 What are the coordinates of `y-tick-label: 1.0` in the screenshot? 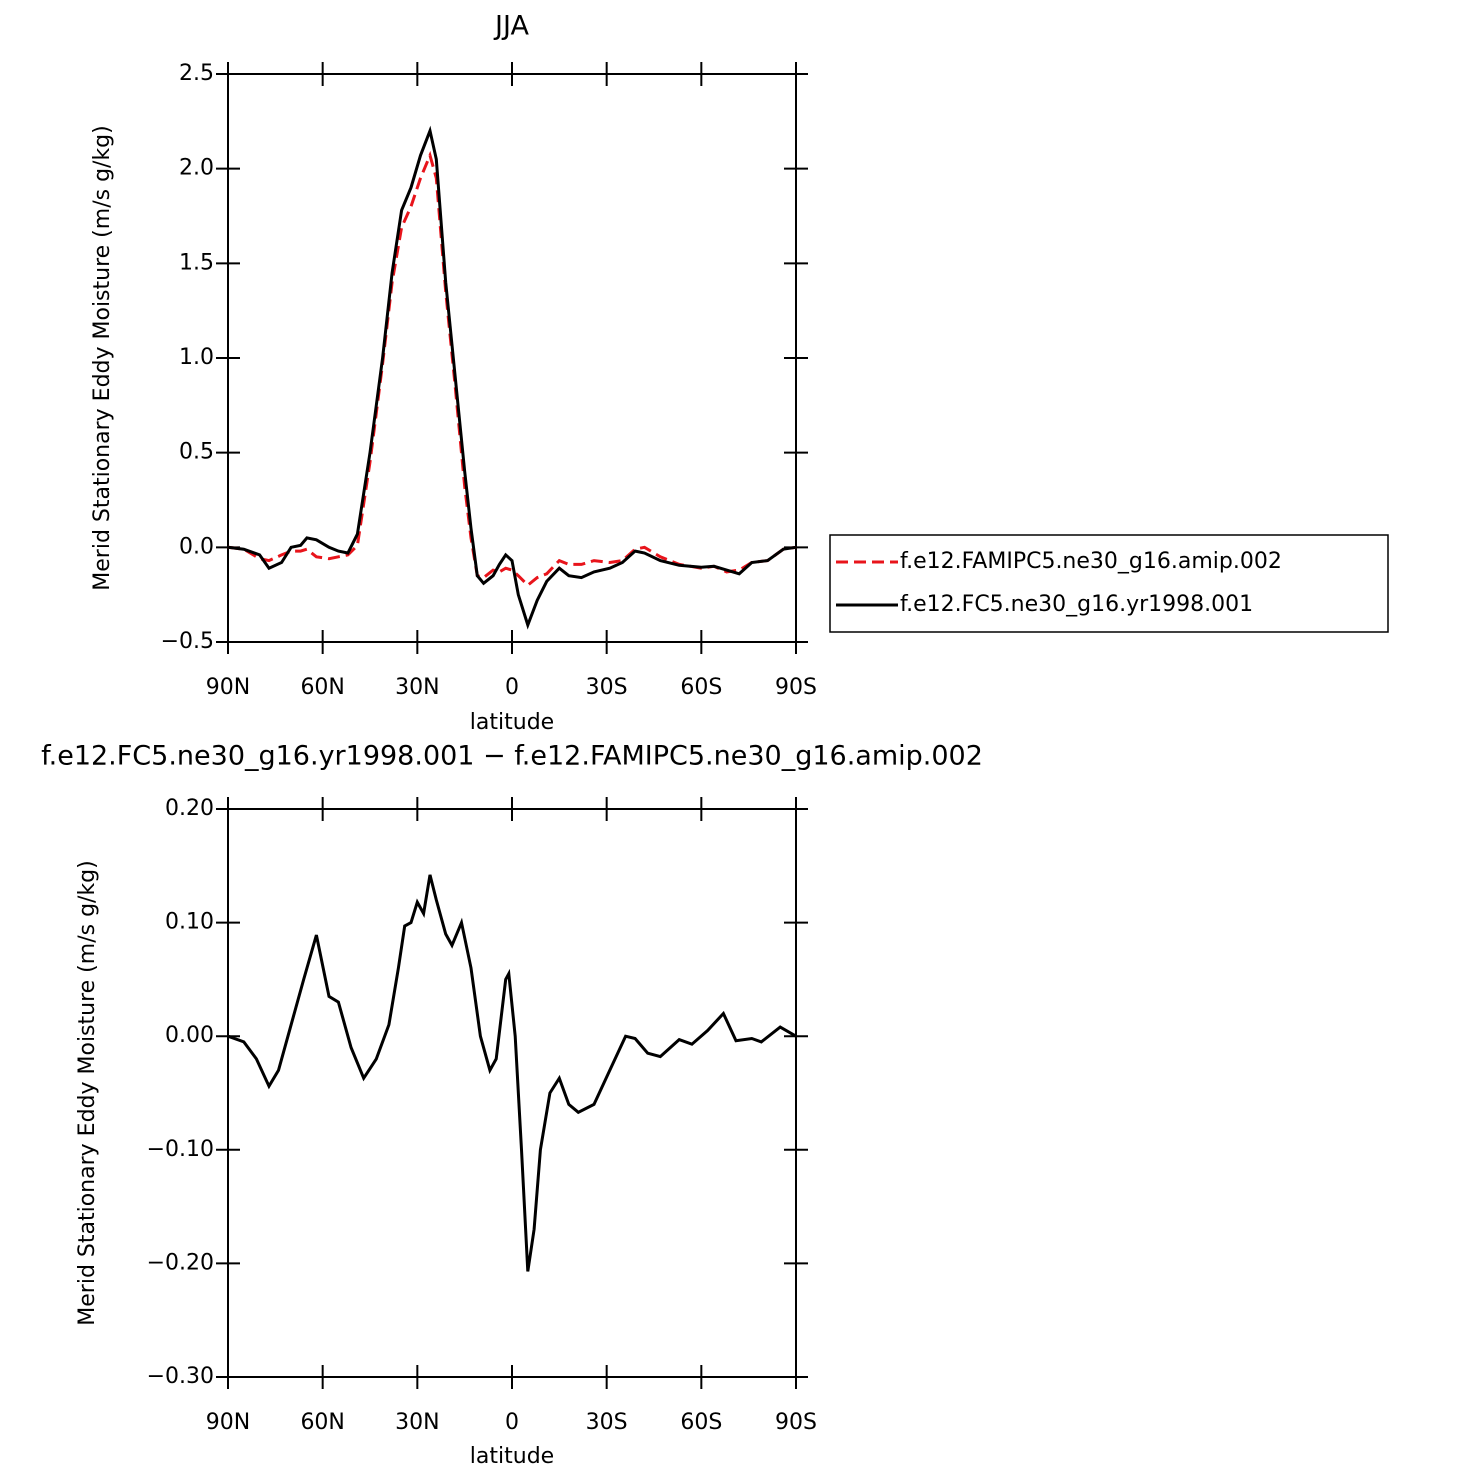 It's located at (196, 357).